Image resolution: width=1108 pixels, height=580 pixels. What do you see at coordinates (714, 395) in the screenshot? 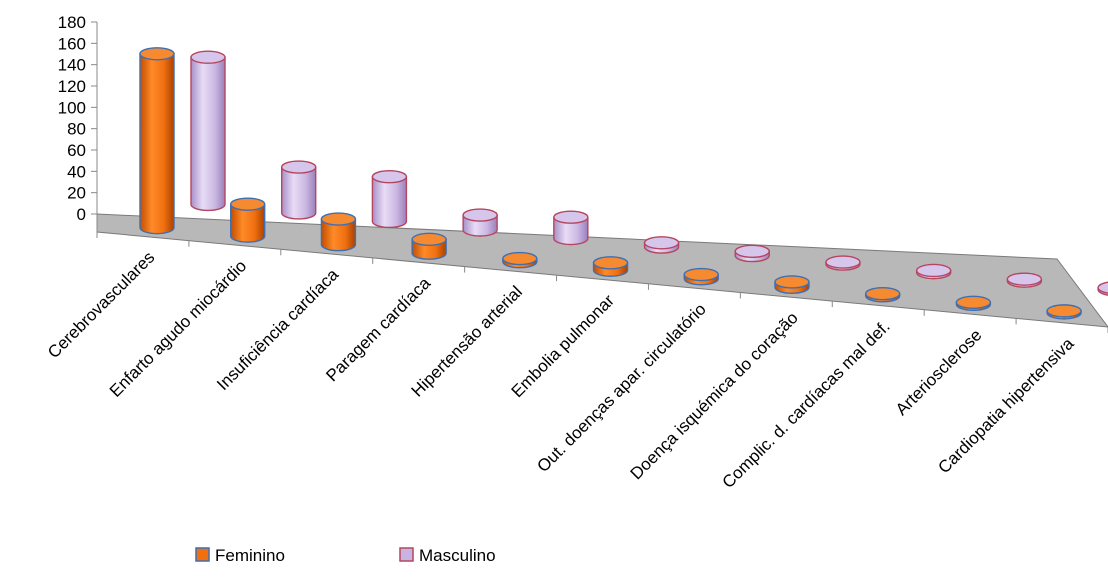
I see `x-tick-label-doenca-isquemica-do-coracao: Doença isquémica do coração` at bounding box center [714, 395].